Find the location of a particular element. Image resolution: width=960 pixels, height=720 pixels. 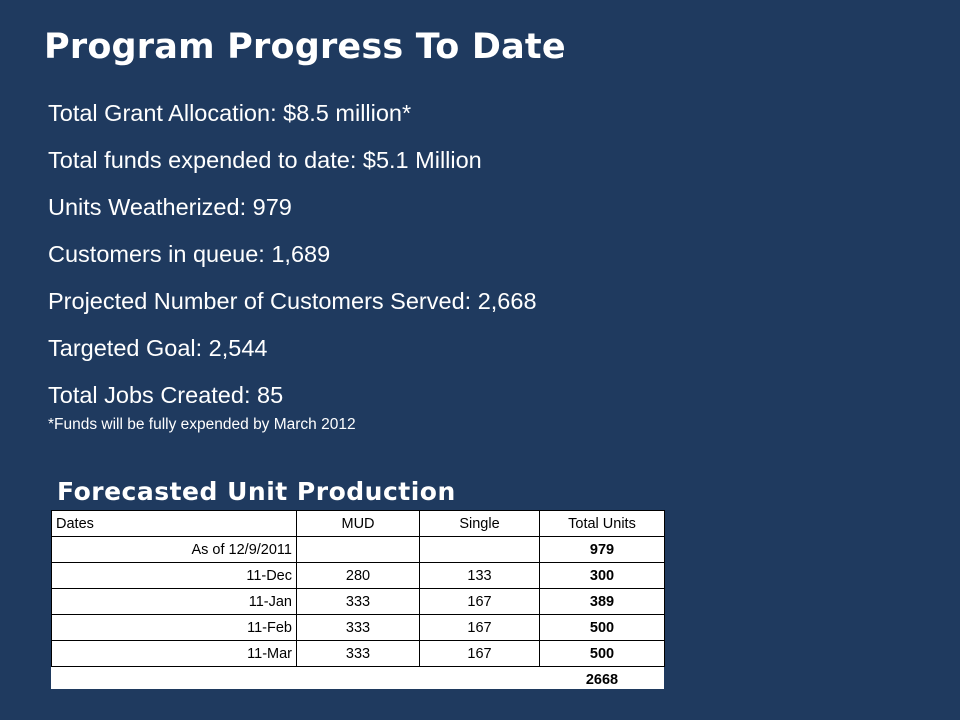

table-header-row: Dates MUD Single Total Units is located at coordinates (358, 523).